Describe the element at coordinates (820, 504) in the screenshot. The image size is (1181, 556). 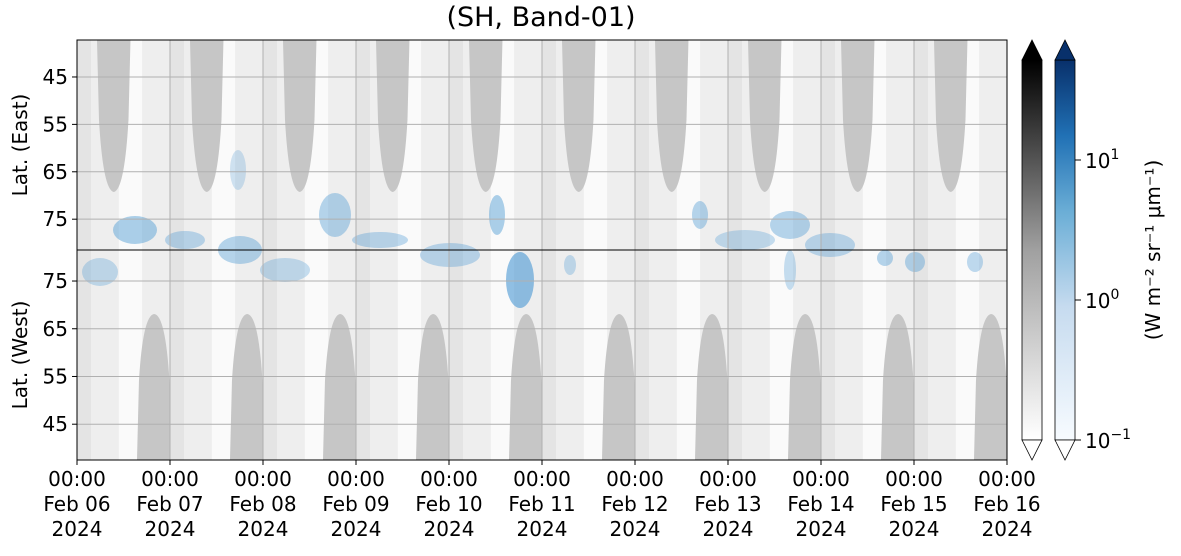
I see `x-tick-label: Feb 14` at that location.